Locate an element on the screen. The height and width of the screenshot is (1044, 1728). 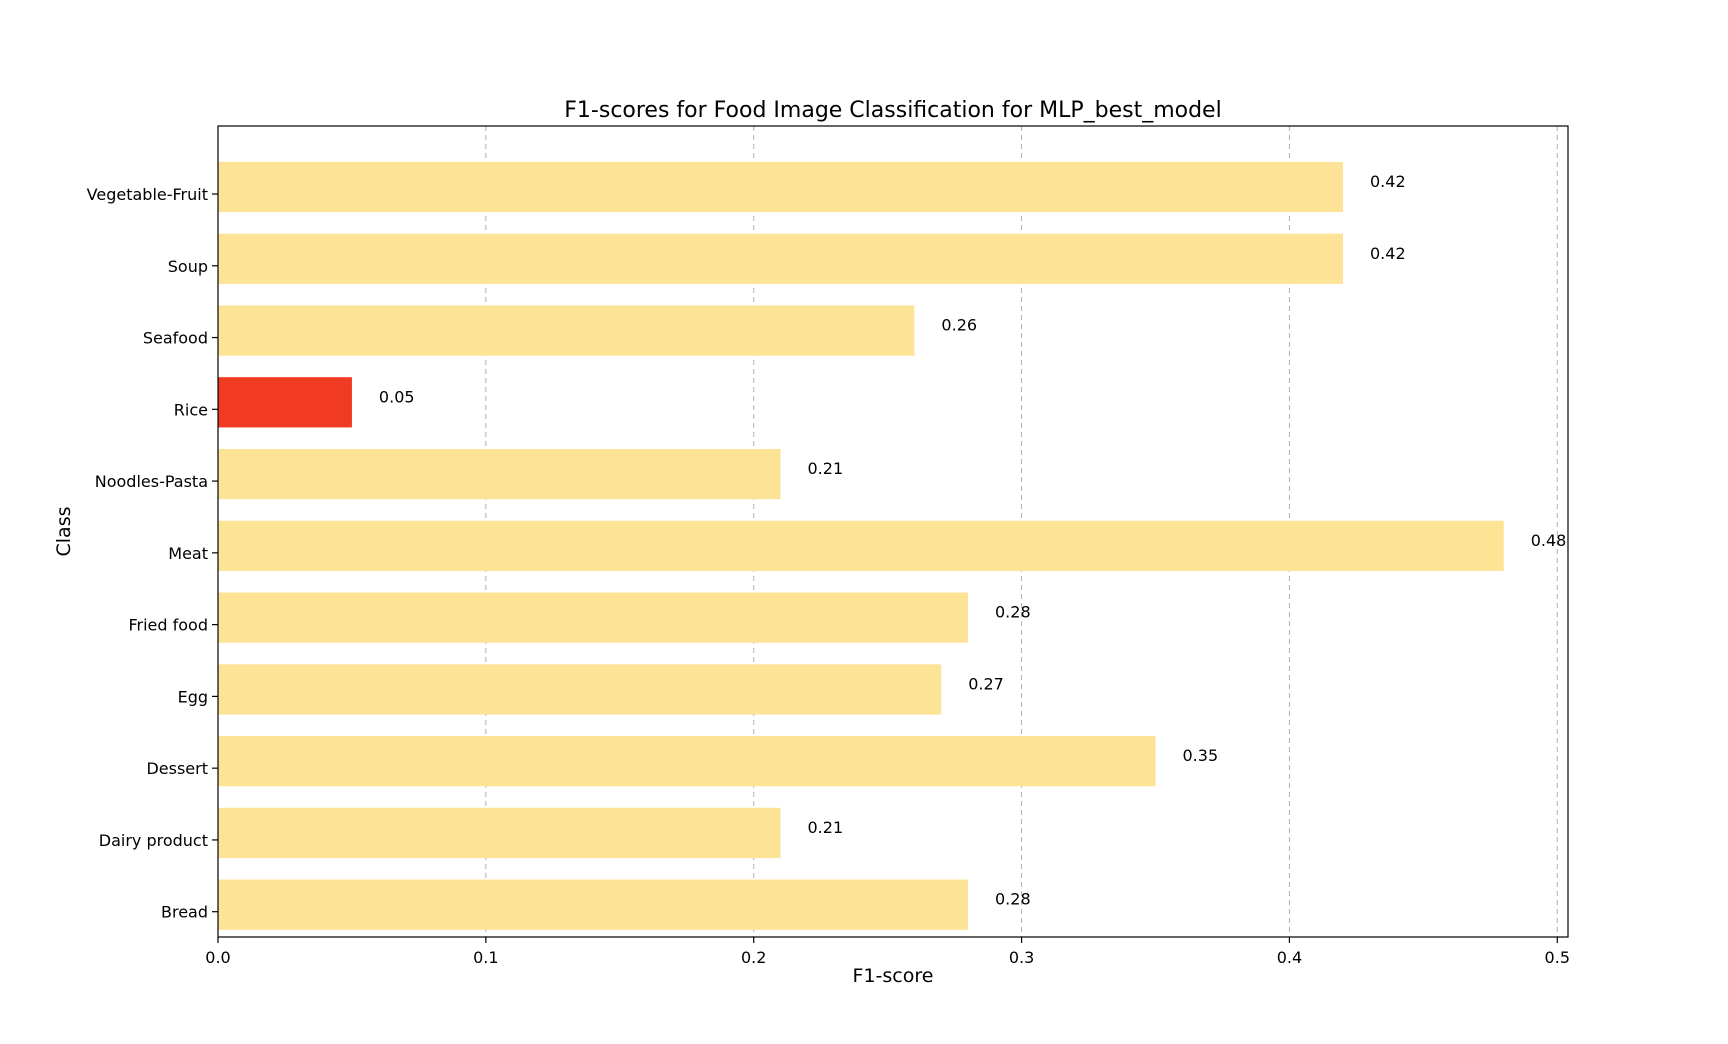
x-tick-label: 0.3 is located at coordinates (1021, 957).